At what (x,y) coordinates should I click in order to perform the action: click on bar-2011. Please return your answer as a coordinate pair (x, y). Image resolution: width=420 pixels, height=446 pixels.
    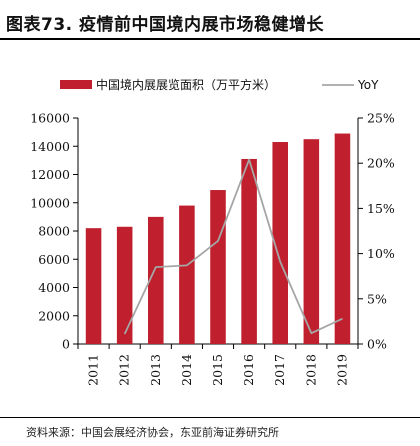
    Looking at the image, I should click on (93, 286).